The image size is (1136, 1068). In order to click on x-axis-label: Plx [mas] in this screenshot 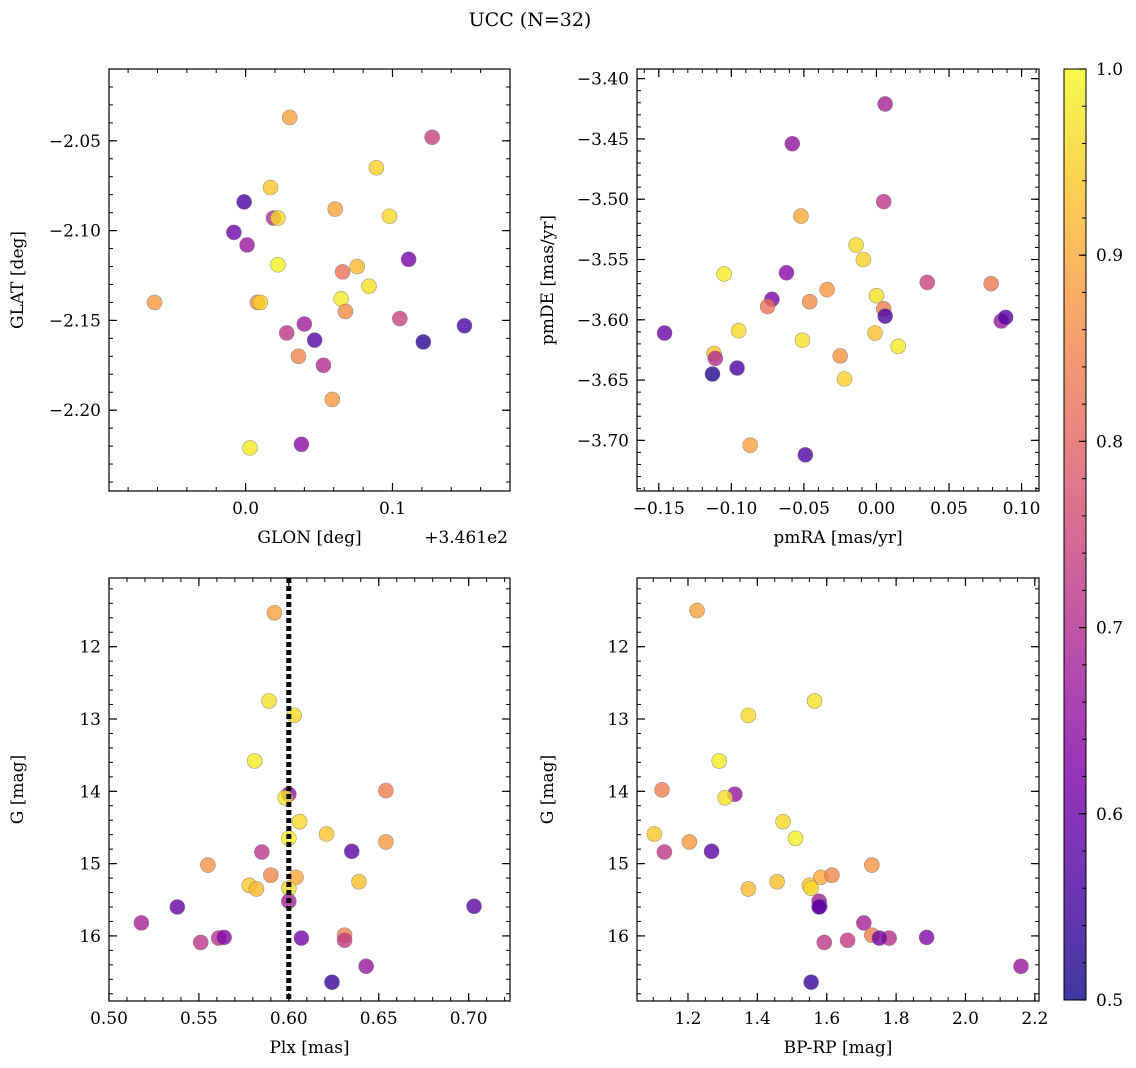, I will do `click(309, 1048)`.